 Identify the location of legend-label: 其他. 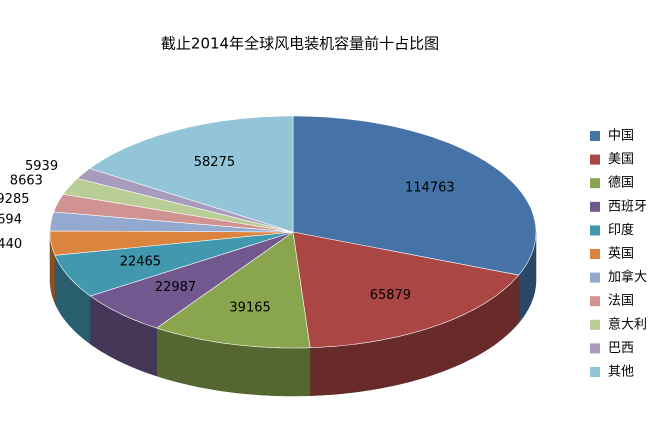
(621, 372).